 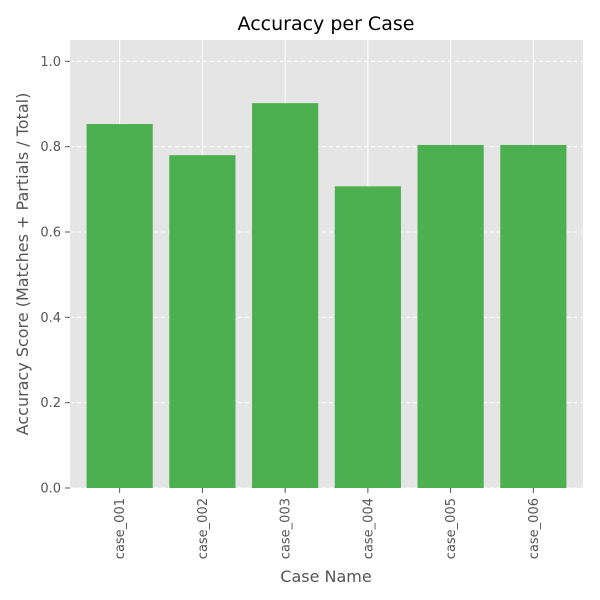 What do you see at coordinates (120, 528) in the screenshot?
I see `x-tick-label: case_001` at bounding box center [120, 528].